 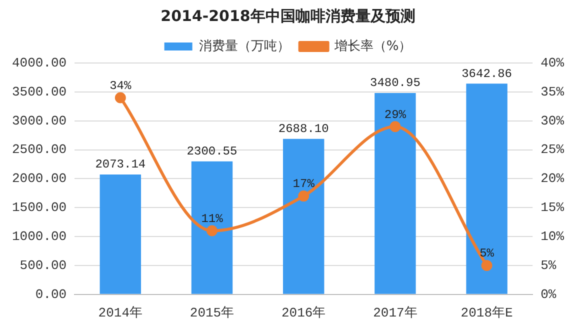 What do you see at coordinates (395, 115) in the screenshot?
I see `data-label: 29%` at bounding box center [395, 115].